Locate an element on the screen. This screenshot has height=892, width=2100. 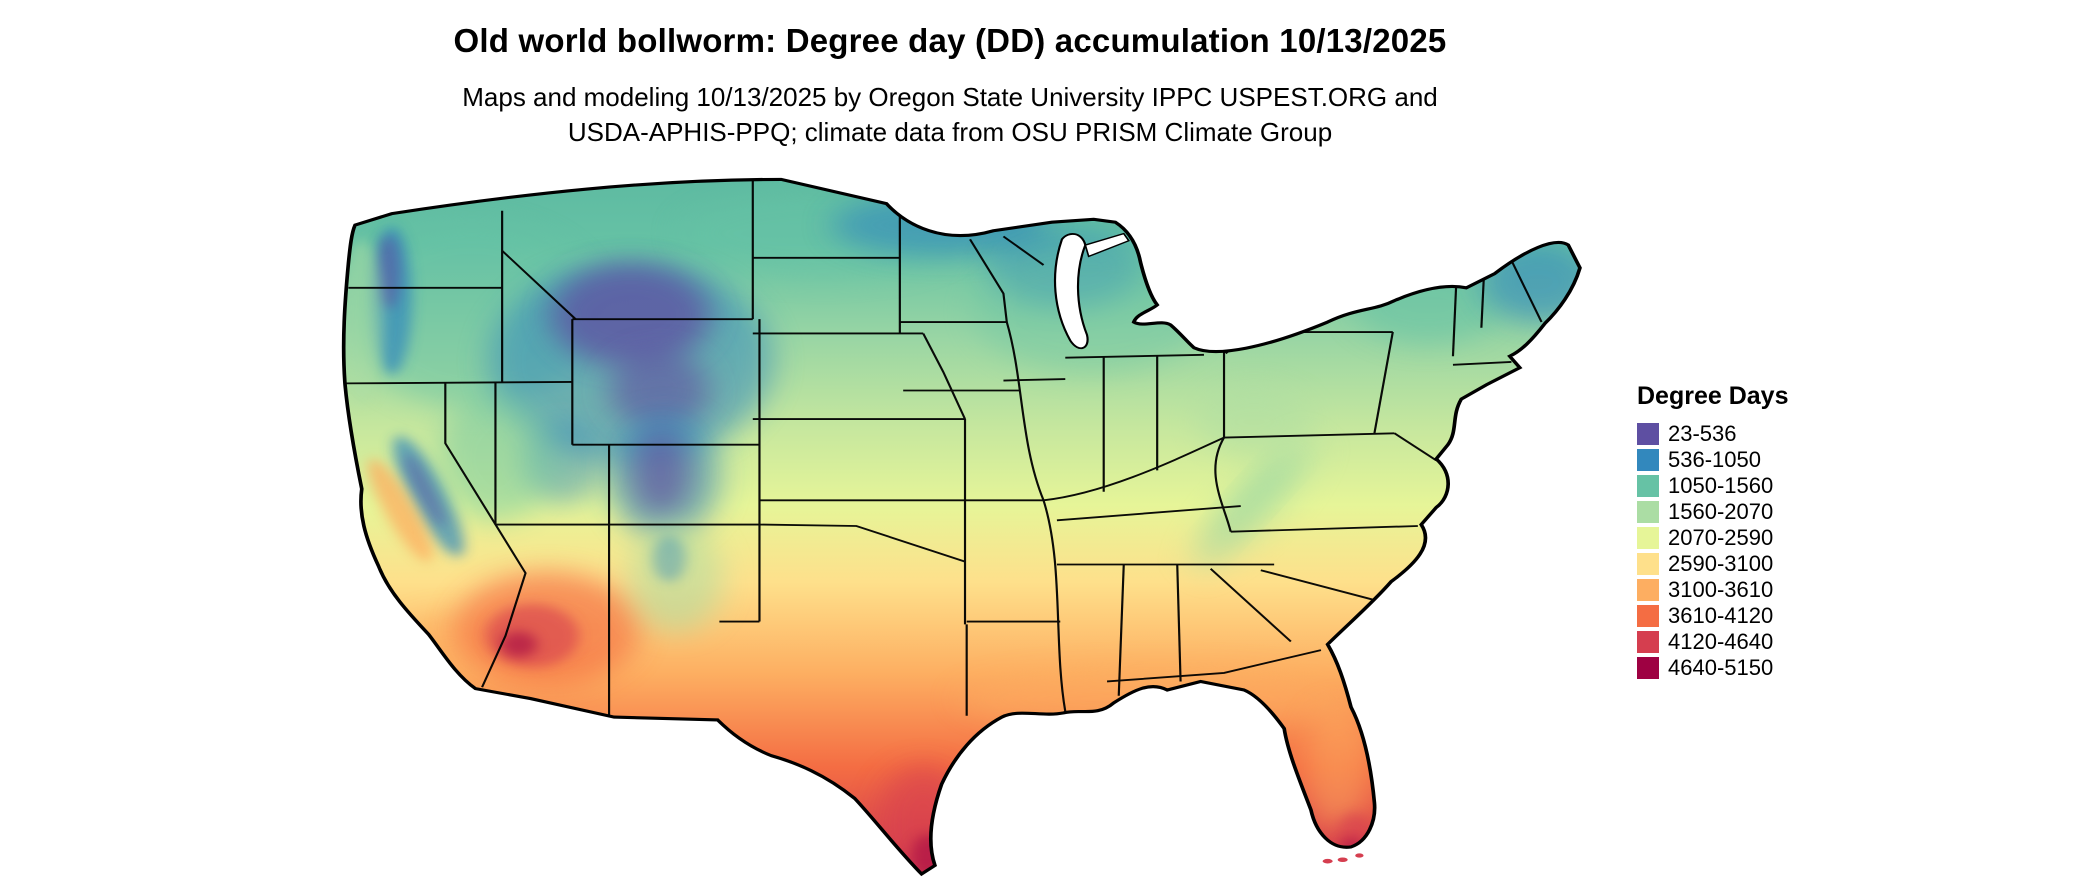
legend-item: 3610-4120 is located at coordinates (1712, 616).